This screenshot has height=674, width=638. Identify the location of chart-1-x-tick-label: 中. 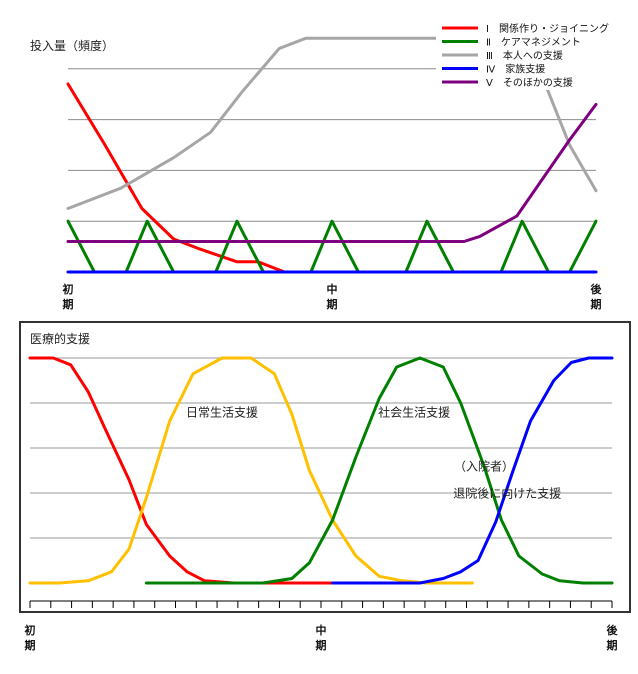
(332, 289).